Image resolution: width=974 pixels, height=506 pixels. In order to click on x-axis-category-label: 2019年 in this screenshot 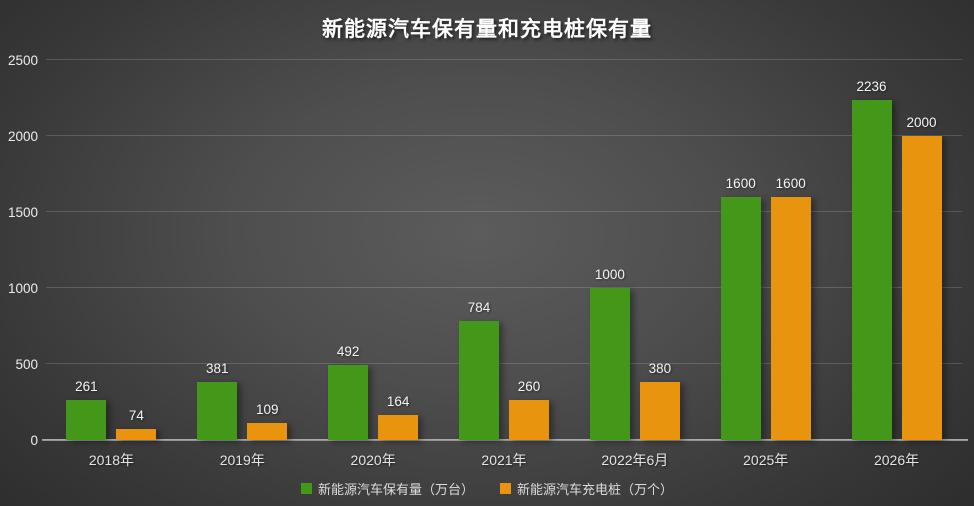, I will do `click(242, 460)`.